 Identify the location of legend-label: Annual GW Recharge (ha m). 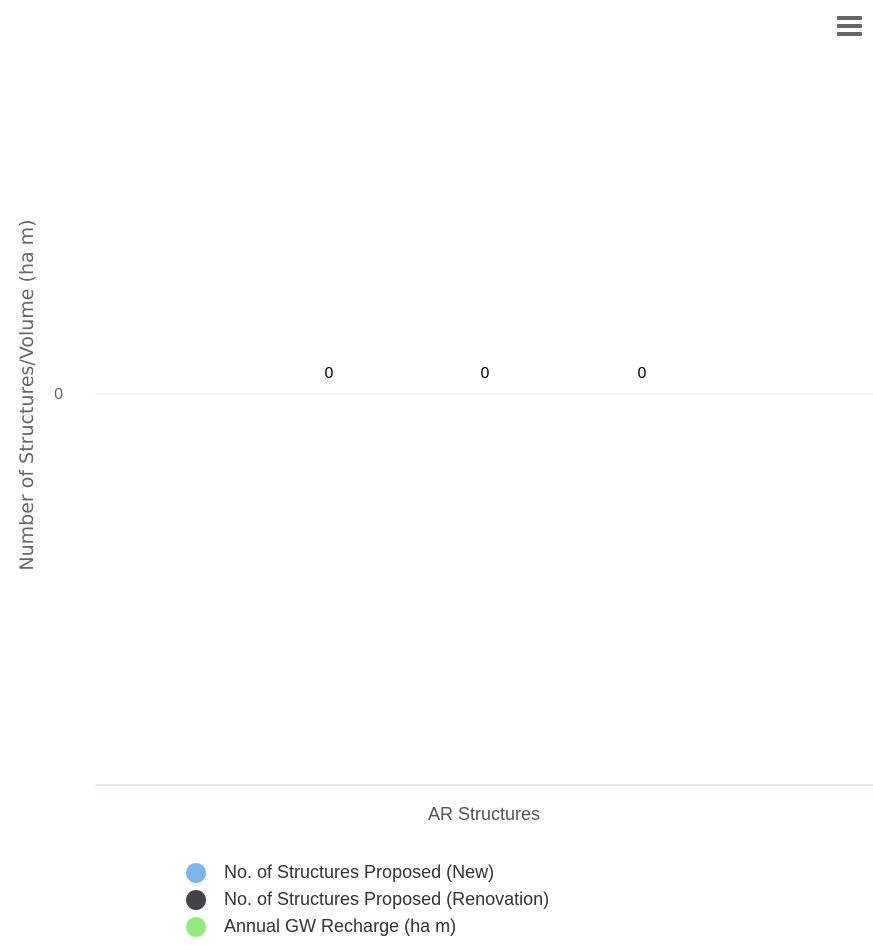
(340, 926).